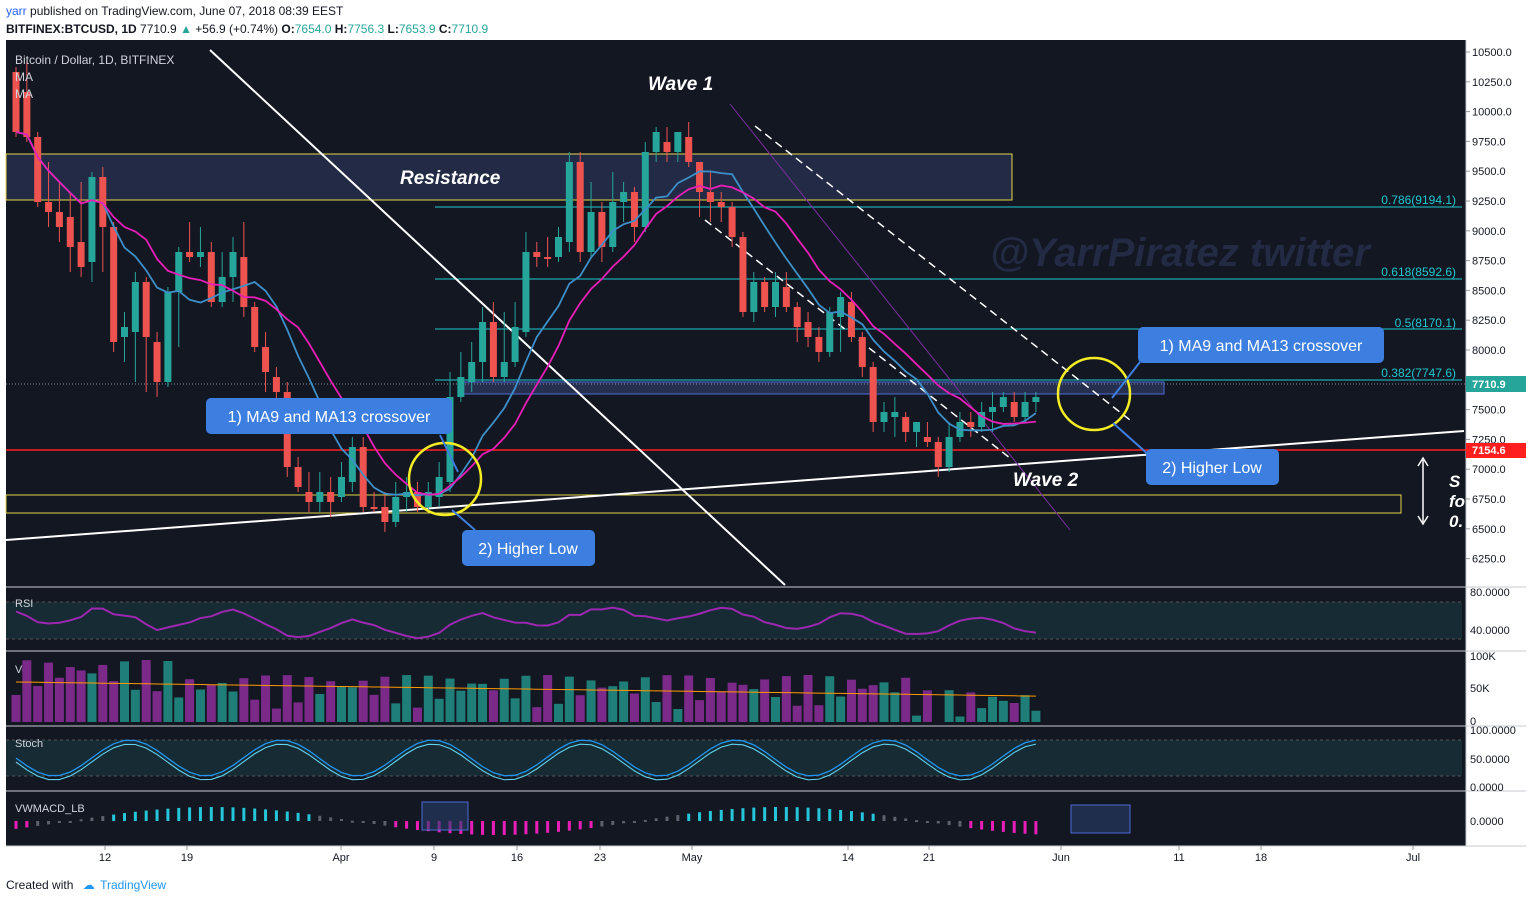 This screenshot has width=1532, height=903. What do you see at coordinates (1455, 481) in the screenshot?
I see `cutoff-text-1: S` at bounding box center [1455, 481].